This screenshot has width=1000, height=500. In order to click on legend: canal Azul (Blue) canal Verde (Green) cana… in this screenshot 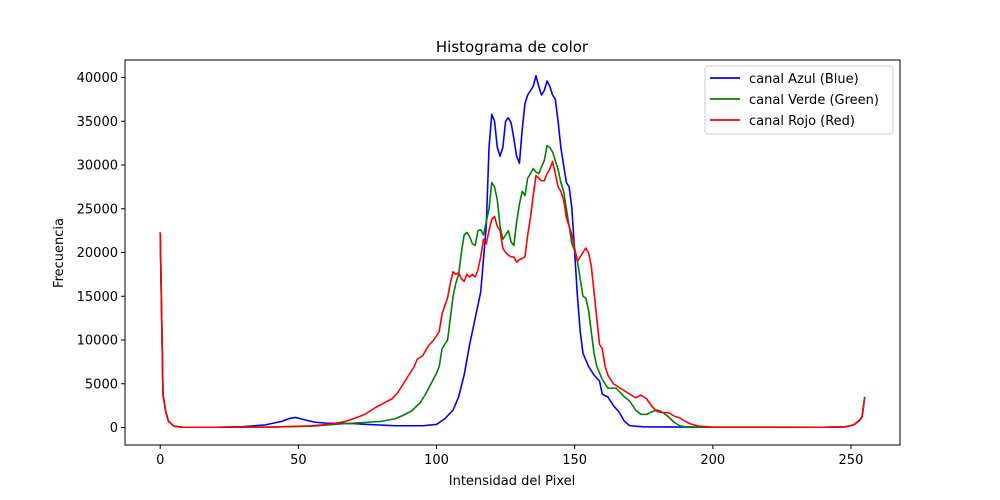, I will do `click(799, 100)`.